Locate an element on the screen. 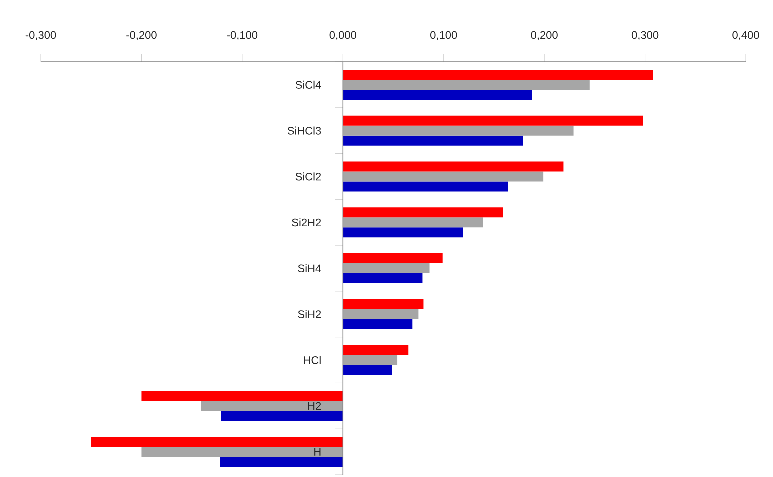  x-tick-label: -0,200 is located at coordinates (141, 35).